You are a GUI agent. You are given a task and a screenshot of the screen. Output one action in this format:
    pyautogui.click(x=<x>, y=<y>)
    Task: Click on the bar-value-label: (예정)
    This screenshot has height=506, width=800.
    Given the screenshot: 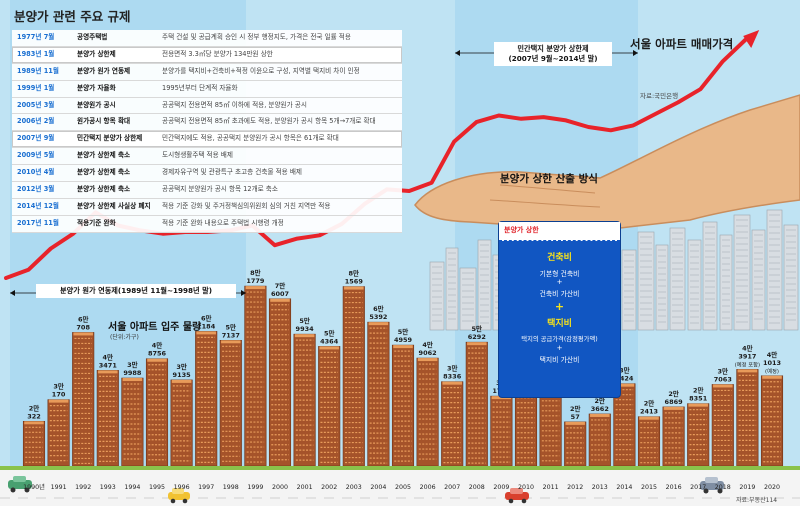 What is the action you would take?
    pyautogui.click(x=772, y=371)
    